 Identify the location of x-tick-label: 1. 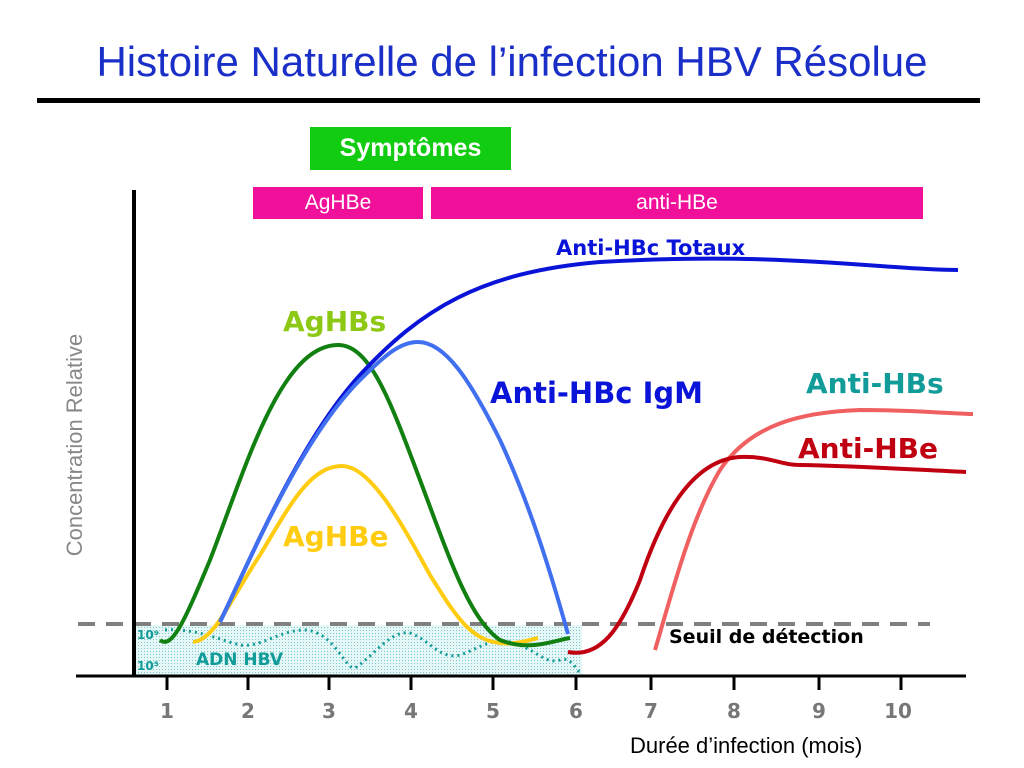
(167, 711).